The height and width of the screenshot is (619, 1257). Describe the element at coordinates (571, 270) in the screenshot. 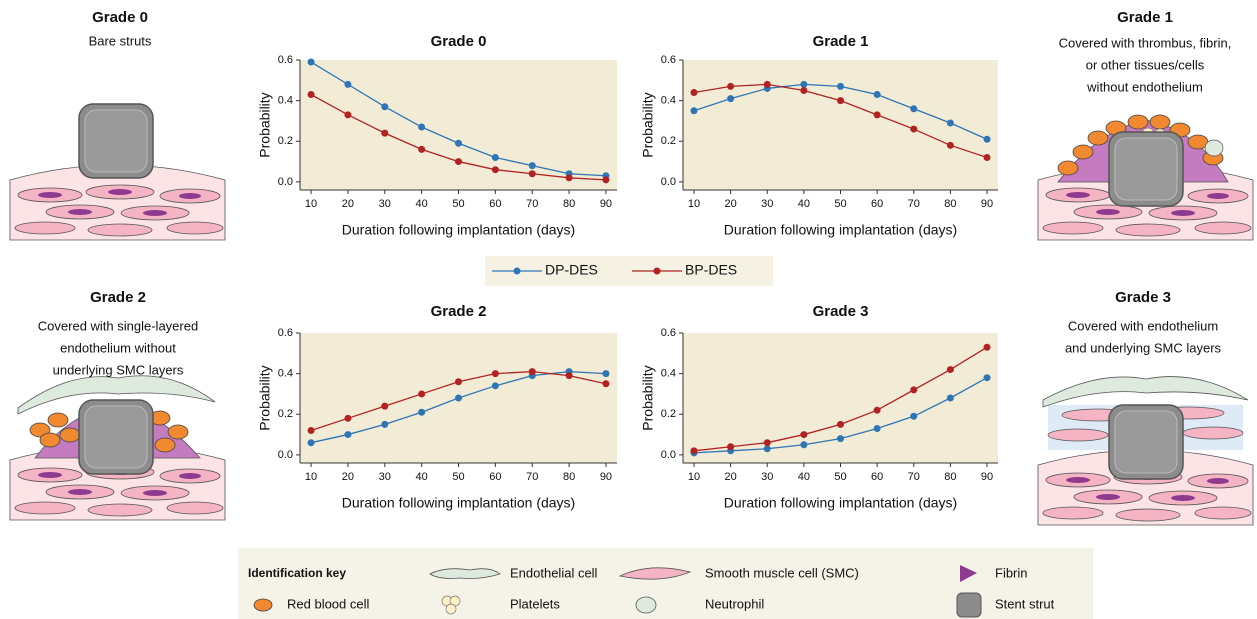

I see `legend-label: DP-DES` at that location.